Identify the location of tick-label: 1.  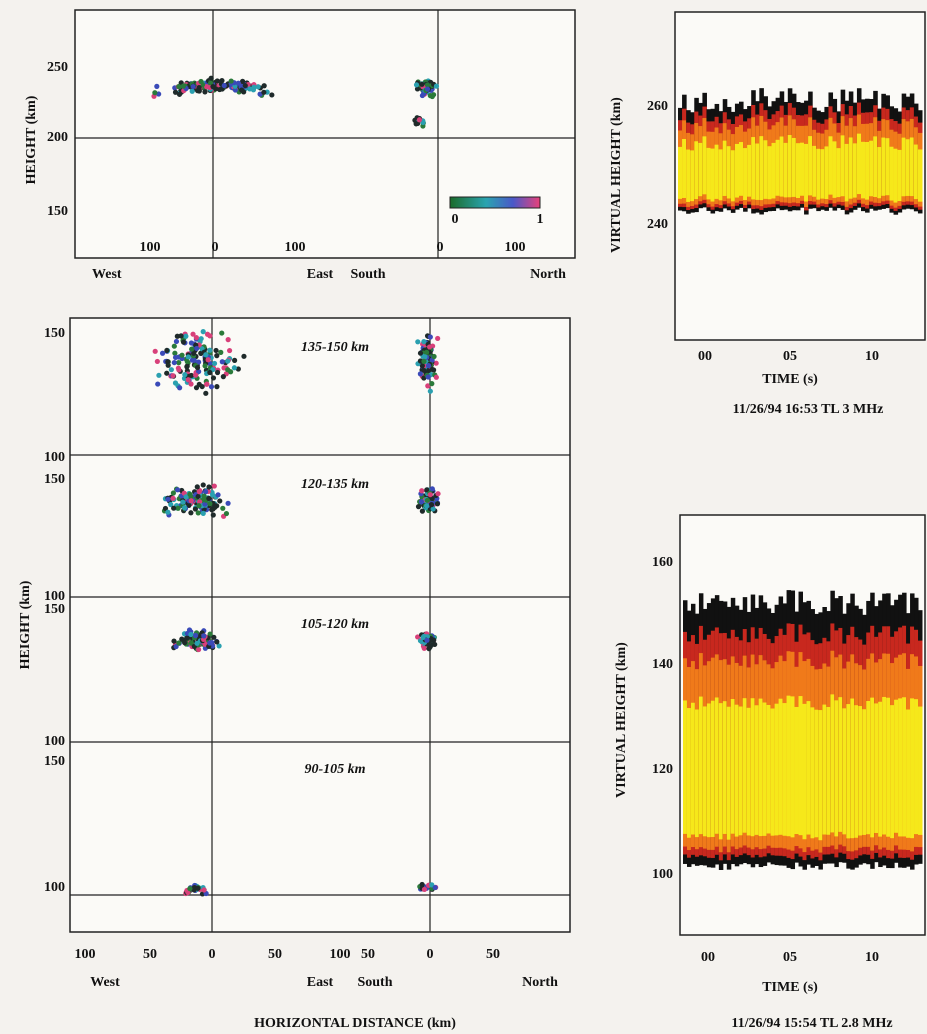
(540, 219).